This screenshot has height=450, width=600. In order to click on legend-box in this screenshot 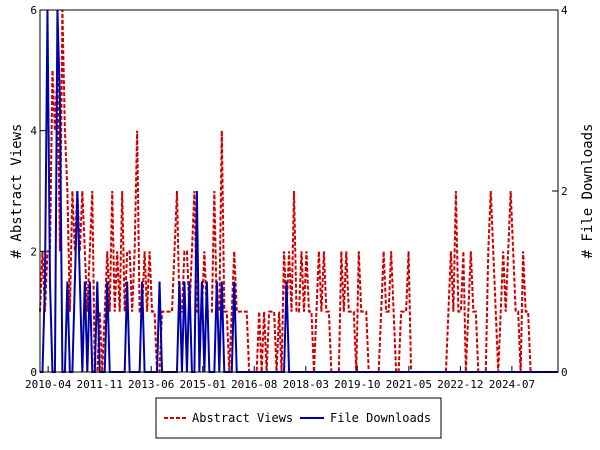, I will do `click(298, 418)`.